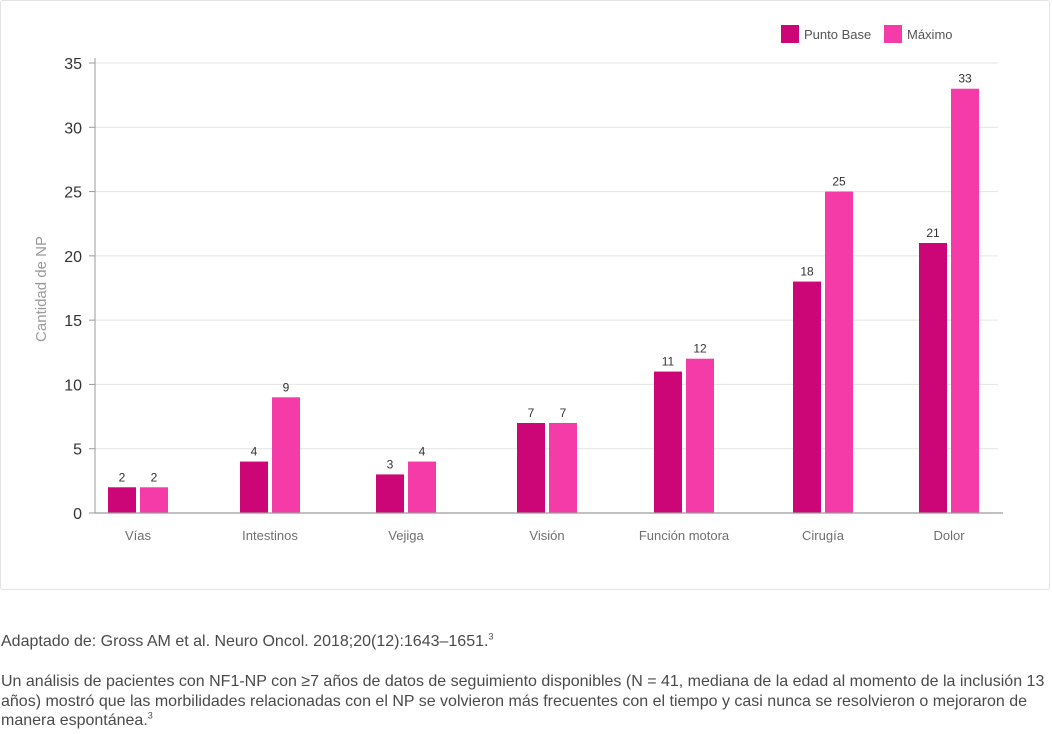 The width and height of the screenshot is (1052, 734). I want to click on description-reference: 3, so click(150, 715).